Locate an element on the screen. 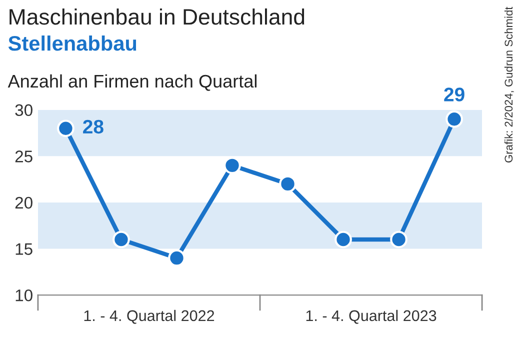 This screenshot has height=338, width=520. y-tick-label: 15 is located at coordinates (24, 249).